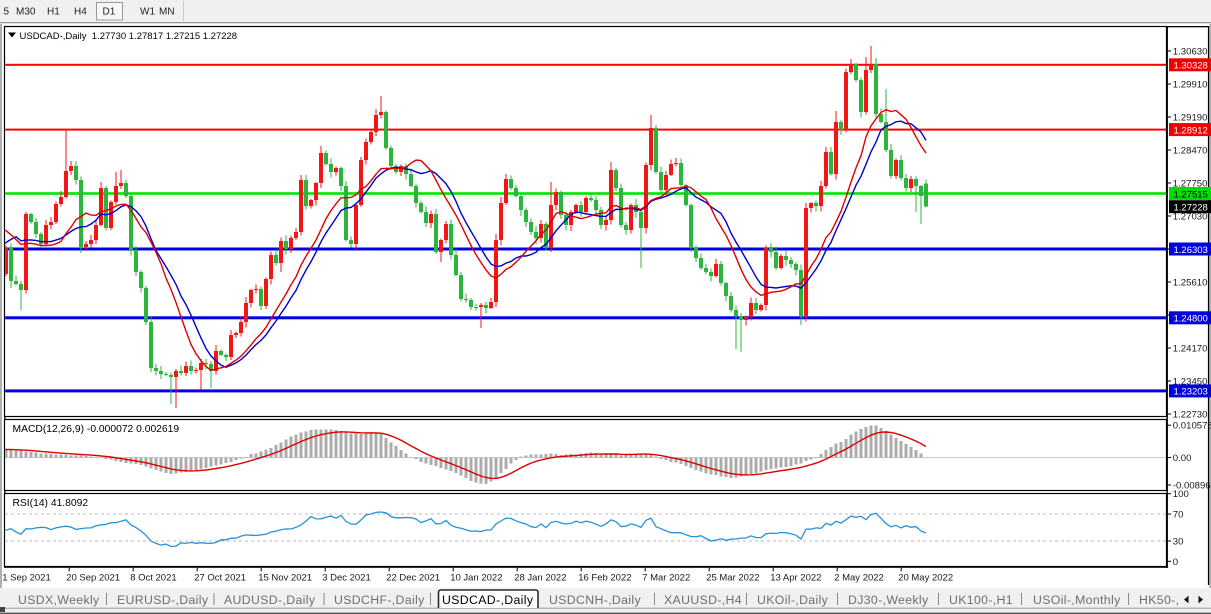  I want to click on svg-text: 22 Dec 2021, so click(413, 578).